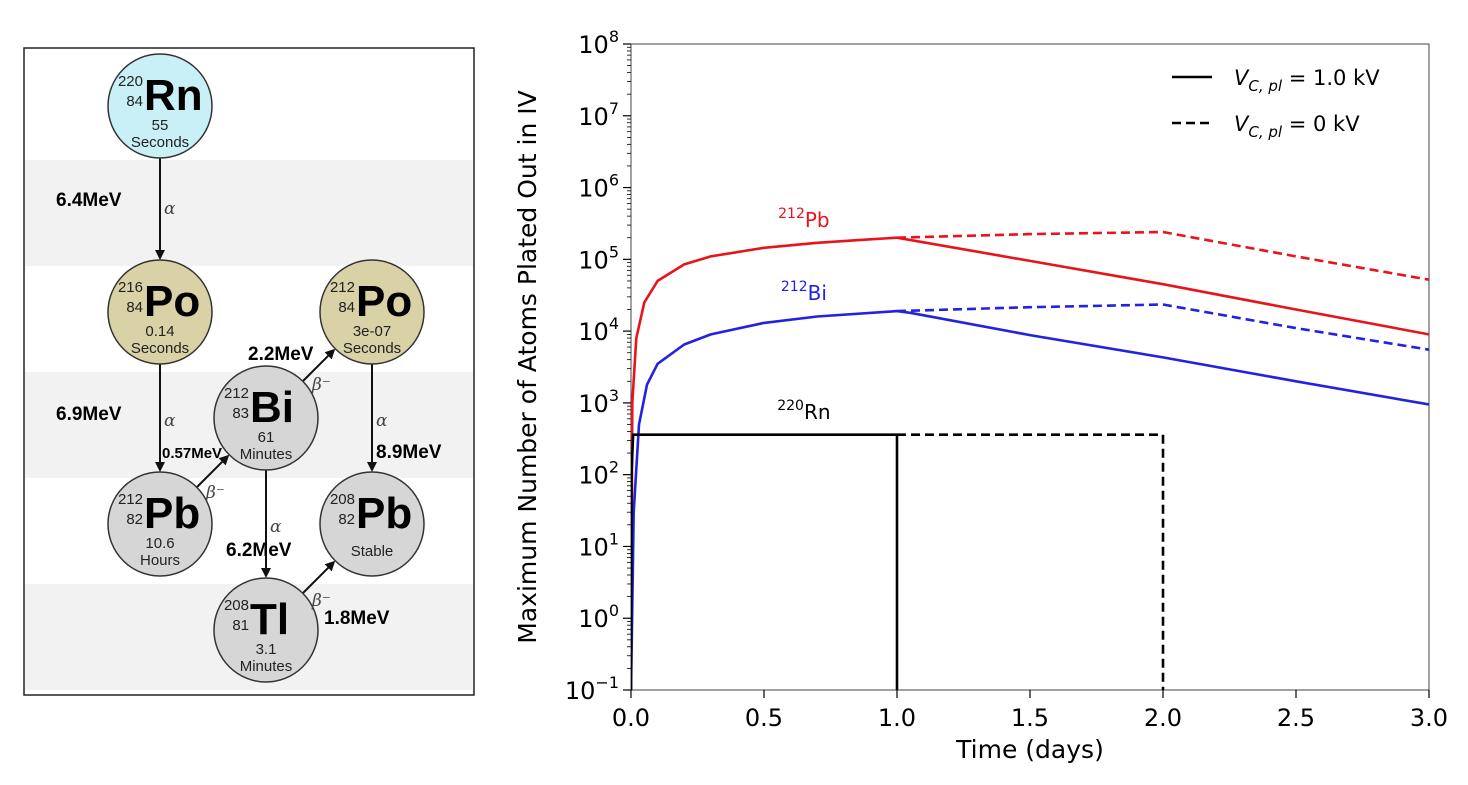 Image resolution: width=1468 pixels, height=785 pixels. What do you see at coordinates (357, 618) in the screenshot?
I see `decay-energy-label: 1.8MeV` at bounding box center [357, 618].